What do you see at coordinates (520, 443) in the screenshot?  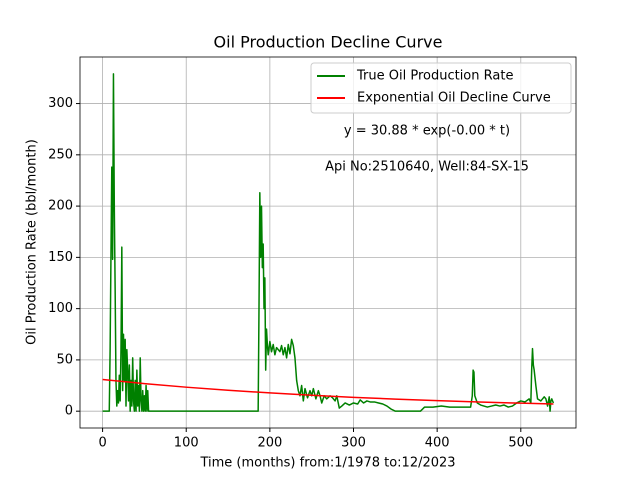 I see `x-tick-label: 500` at bounding box center [520, 443].